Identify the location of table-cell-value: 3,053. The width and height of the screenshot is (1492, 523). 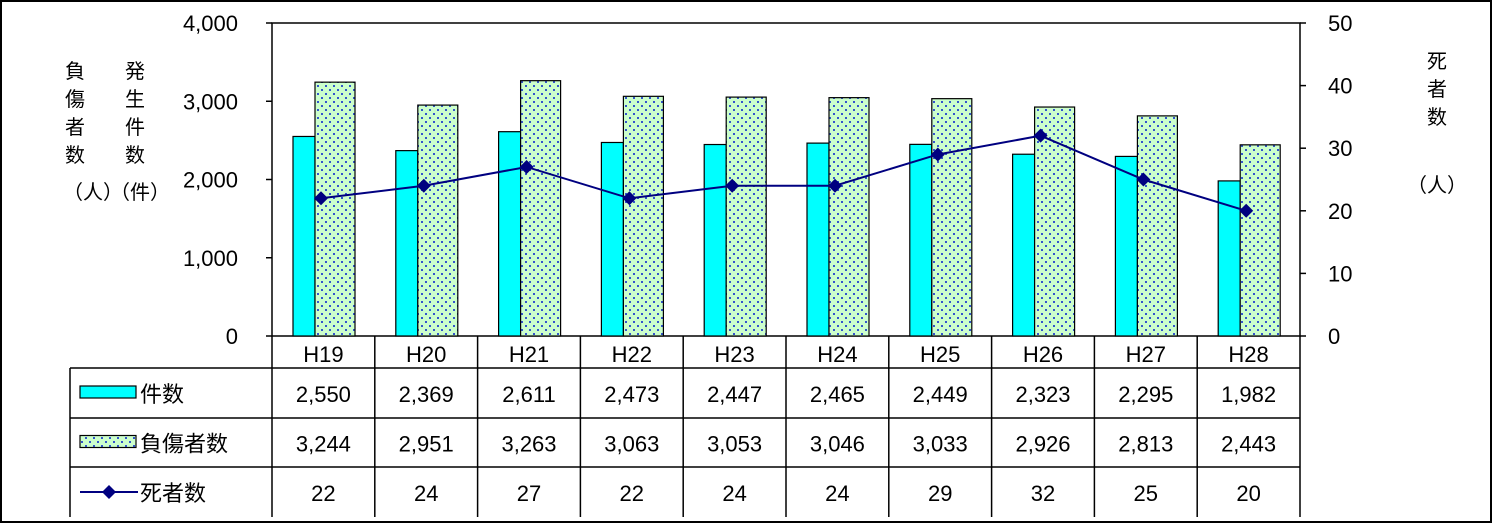
(734, 444).